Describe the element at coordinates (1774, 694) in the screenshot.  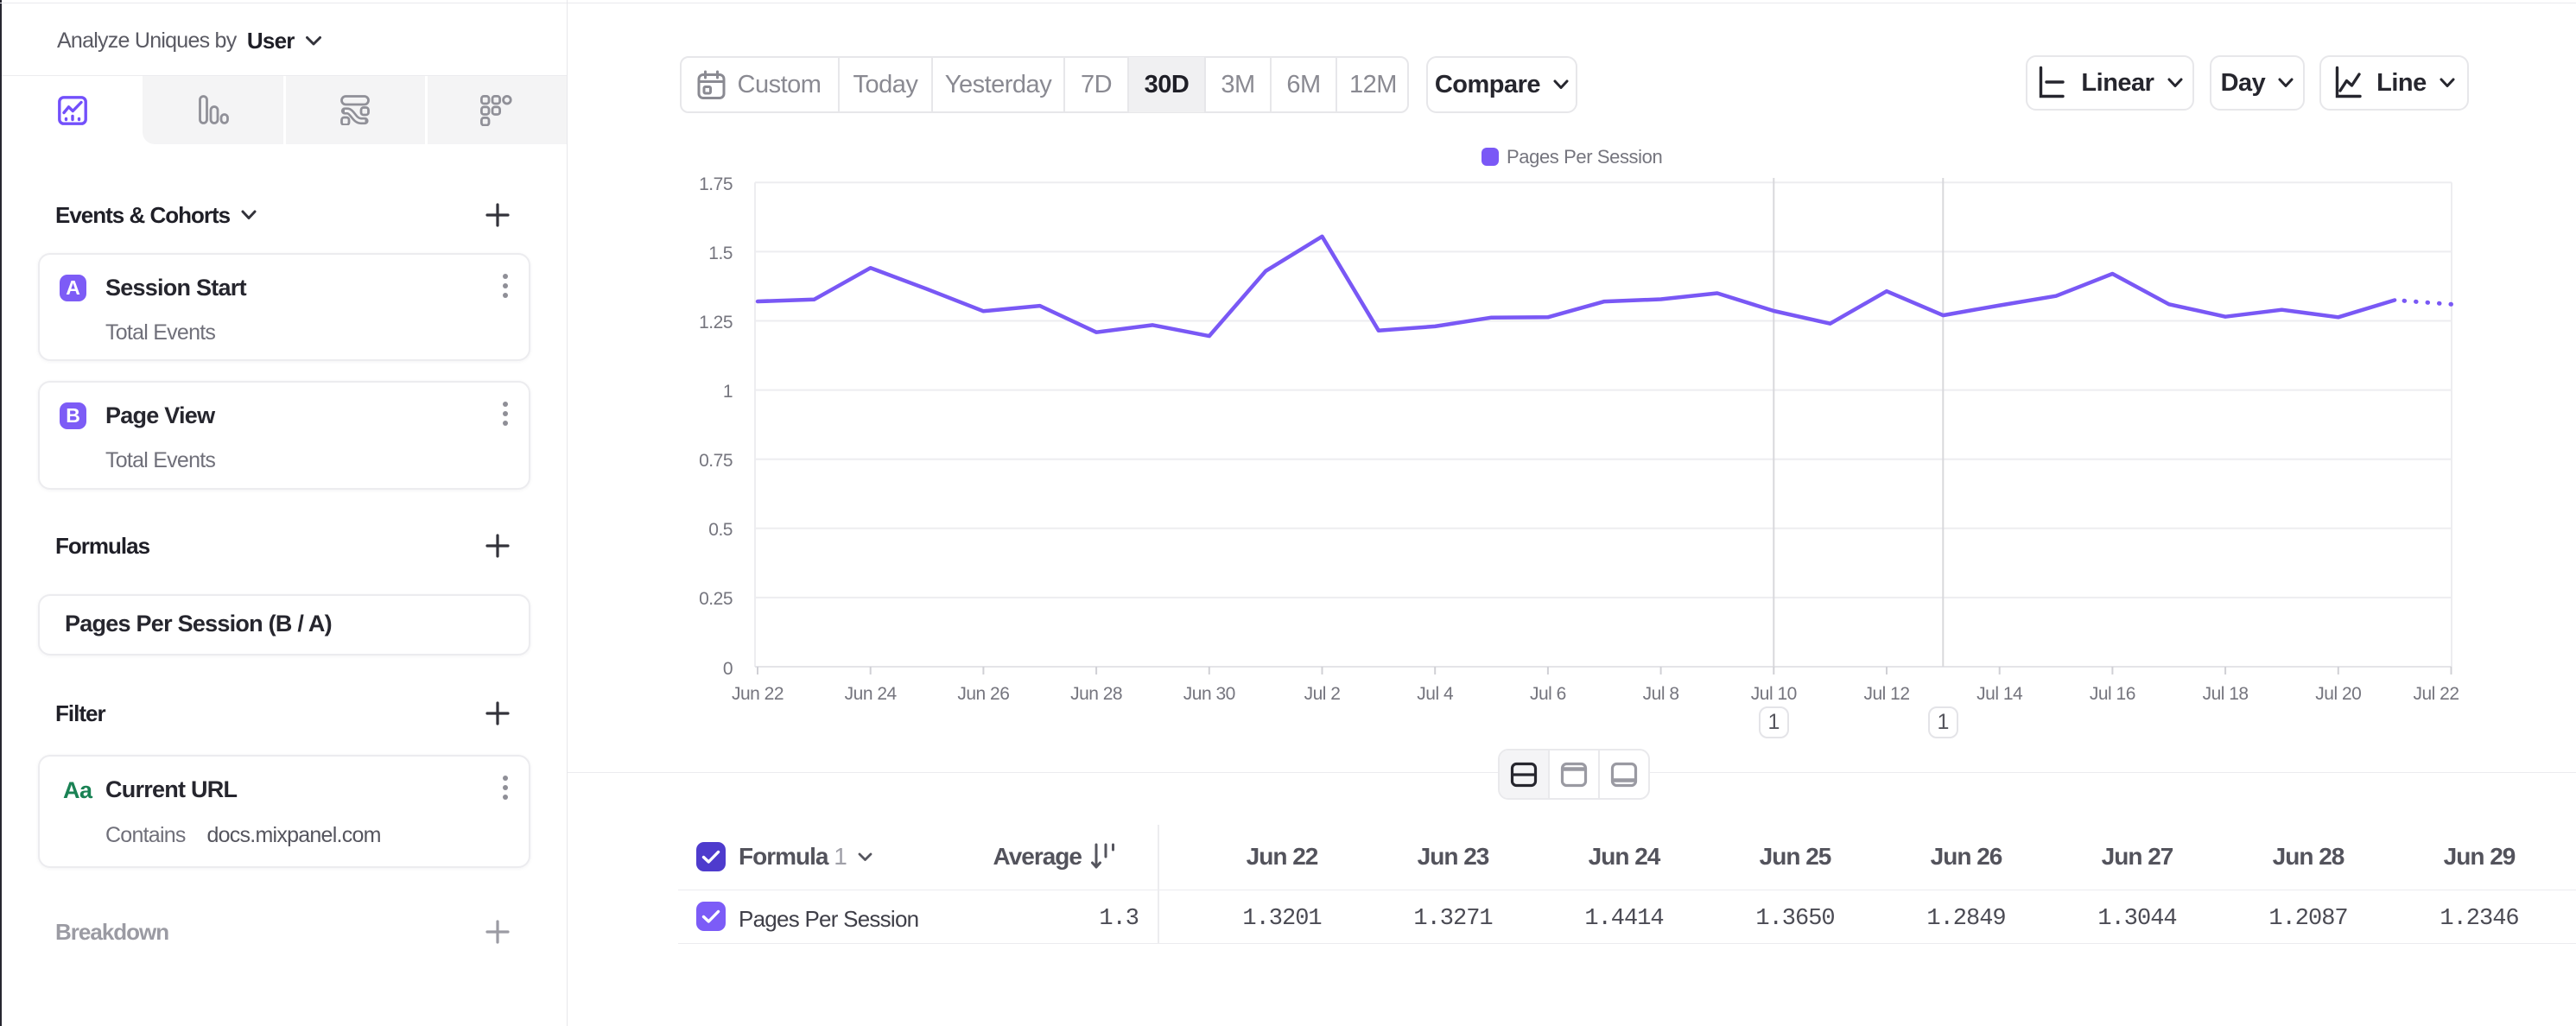
I see `svg-text: Jul 10` at that location.